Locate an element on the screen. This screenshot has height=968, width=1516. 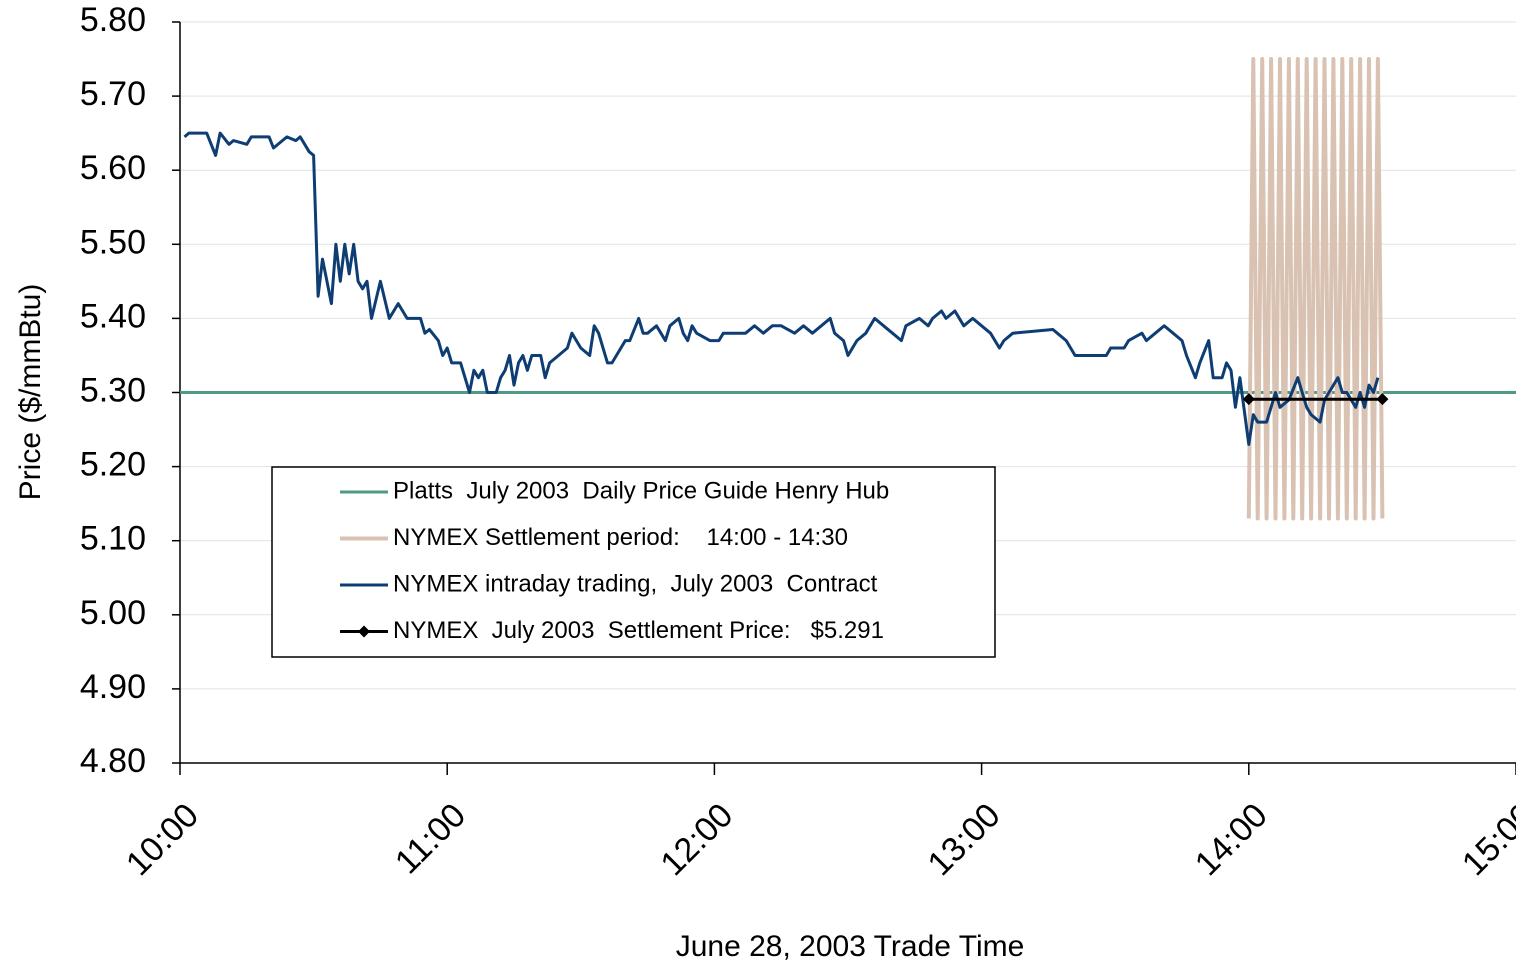
y-tick-label: 5.80 is located at coordinates (113, 20).